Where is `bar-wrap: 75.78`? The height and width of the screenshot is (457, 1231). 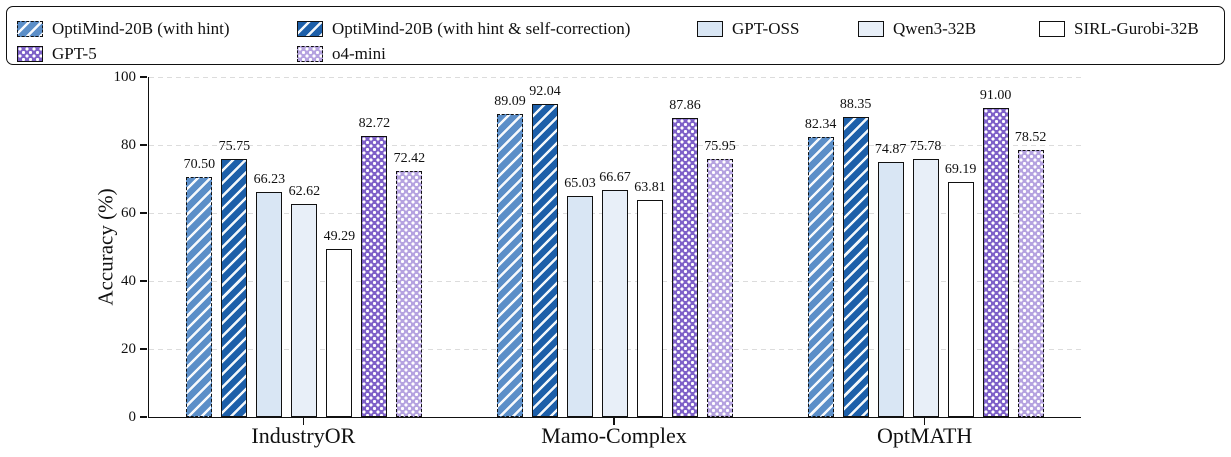
bar-wrap: 75.78 is located at coordinates (925, 278).